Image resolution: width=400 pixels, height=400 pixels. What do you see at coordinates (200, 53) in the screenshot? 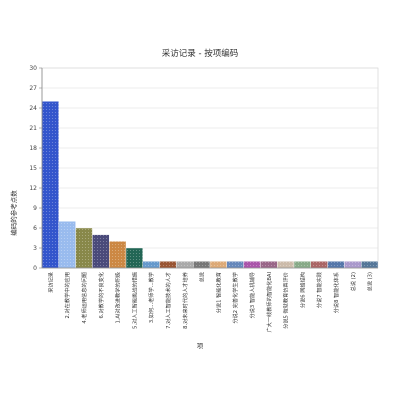
I see `chart-title: 采访记录 - 按项编码` at bounding box center [200, 53].